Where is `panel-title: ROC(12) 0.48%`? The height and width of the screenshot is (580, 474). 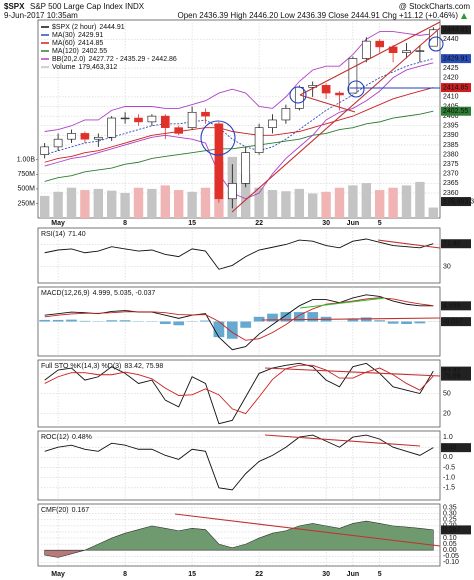
panel-title: ROC(12) 0.48% is located at coordinates (66, 437).